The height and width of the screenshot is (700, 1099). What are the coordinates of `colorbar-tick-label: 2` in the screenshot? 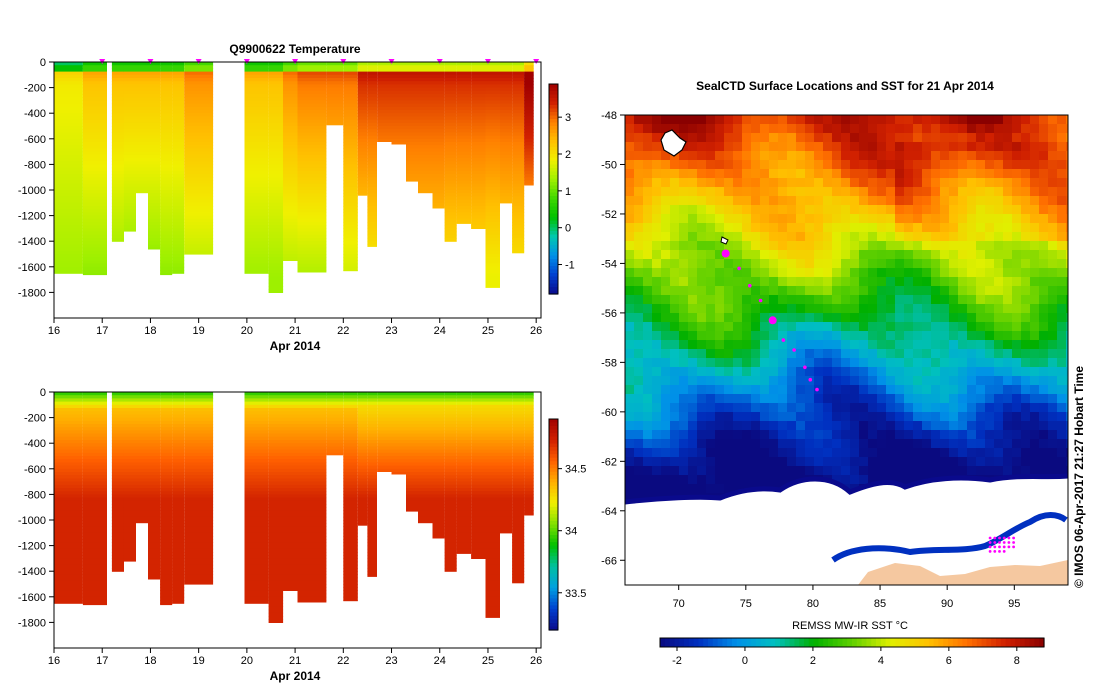 It's located at (568, 155).